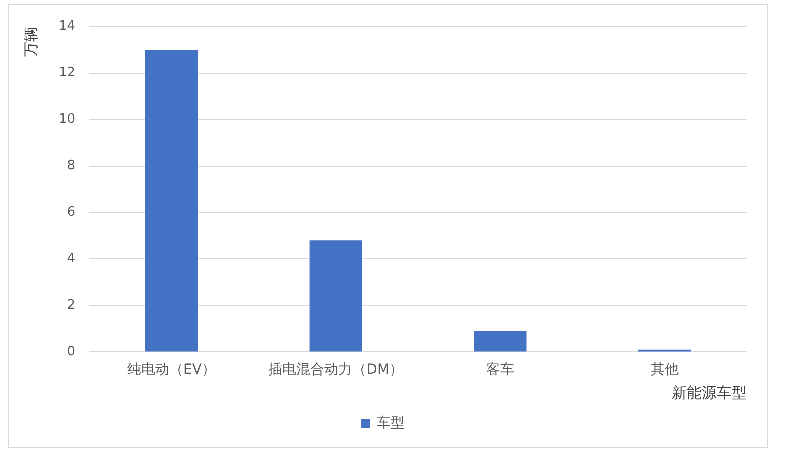 The height and width of the screenshot is (454, 786). Describe the element at coordinates (71, 166) in the screenshot. I see `y-tick-label: 8` at that location.